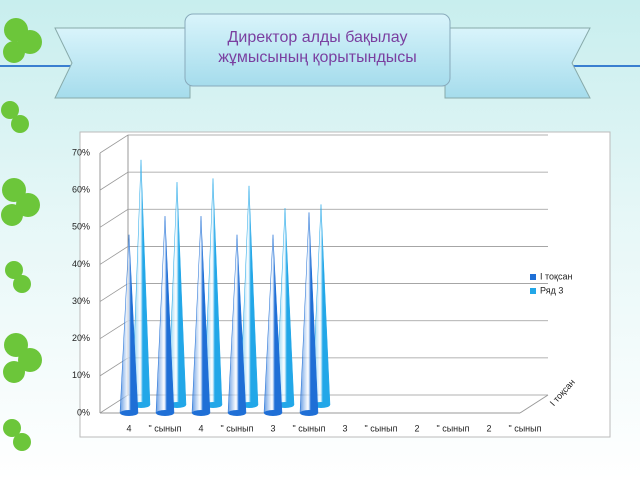 The image size is (640, 480). Describe the element at coordinates (551, 290) in the screenshot. I see `legend-label: Ряд 3` at that location.